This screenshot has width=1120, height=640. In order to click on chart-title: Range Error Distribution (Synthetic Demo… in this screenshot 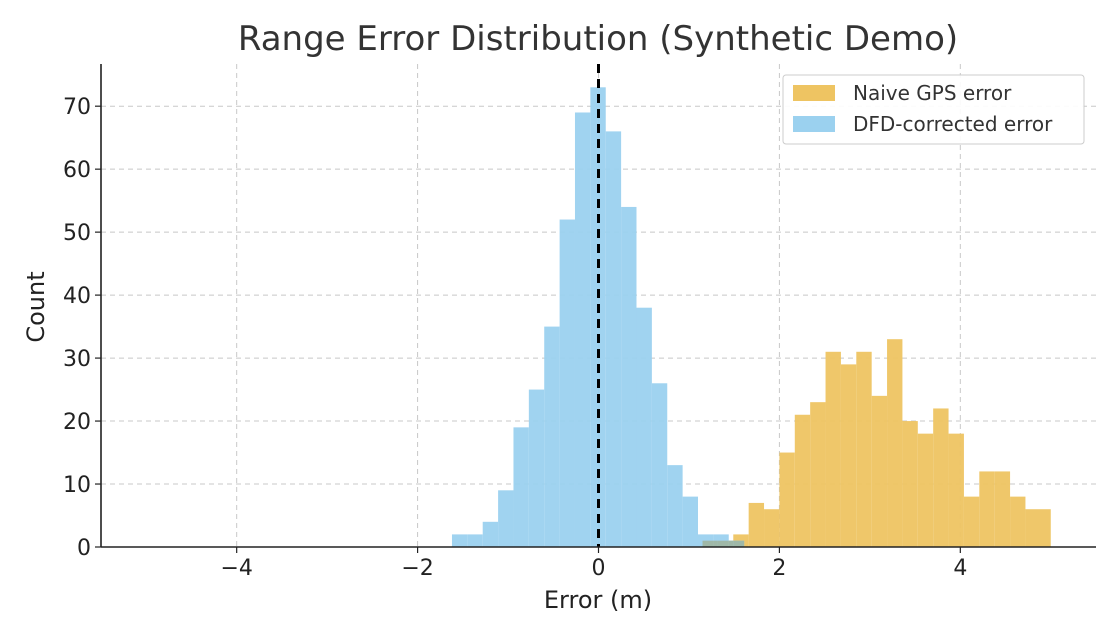, I will do `click(598, 39)`.